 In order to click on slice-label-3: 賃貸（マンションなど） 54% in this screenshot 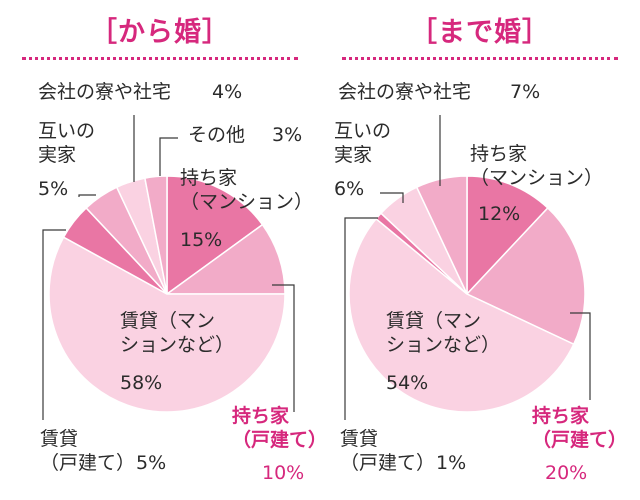, I will do `click(443, 352)`.